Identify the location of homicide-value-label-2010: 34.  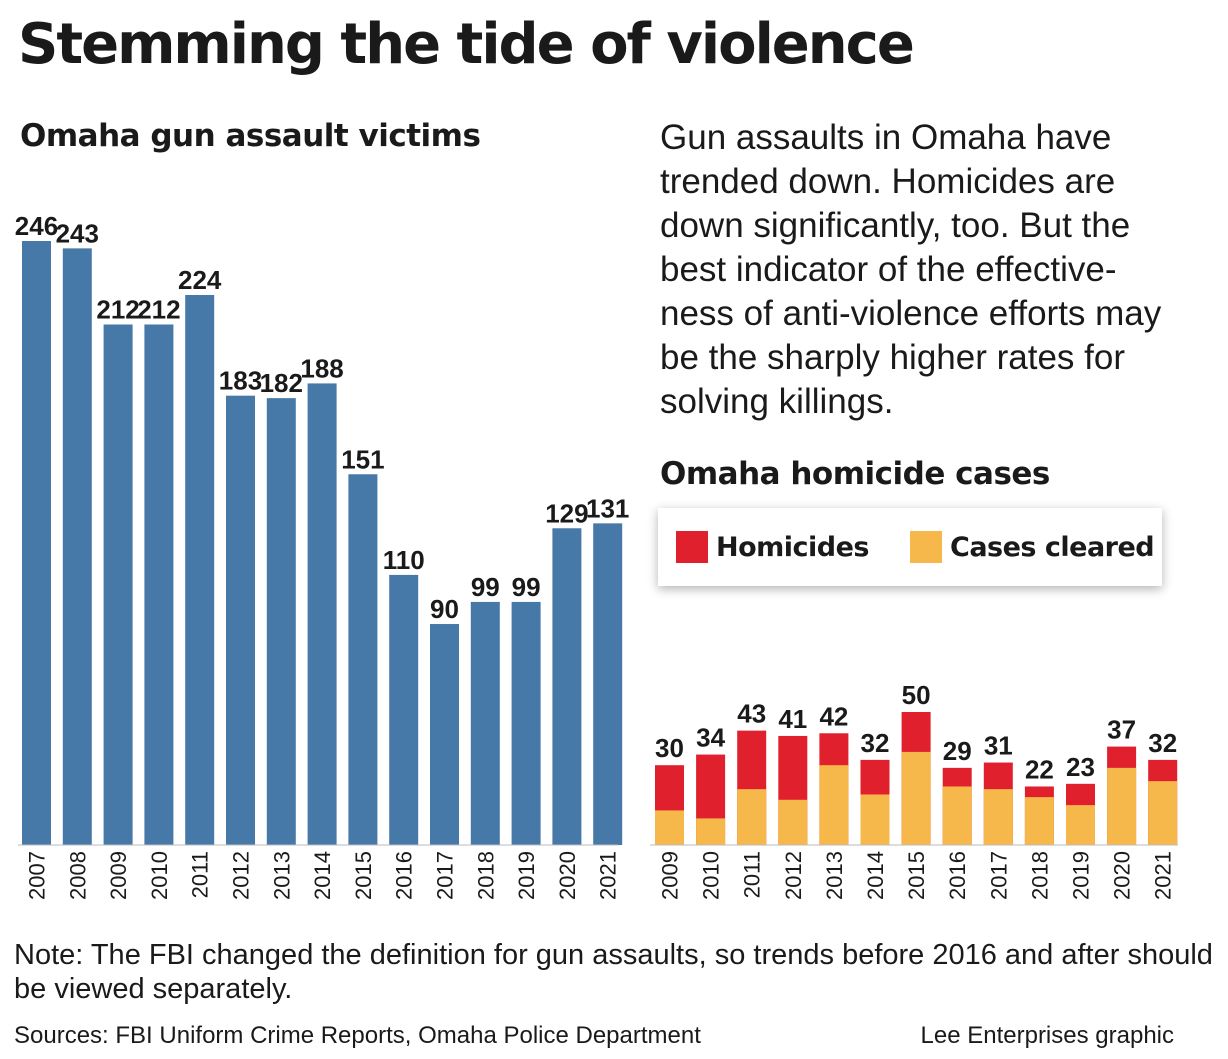
(710, 738).